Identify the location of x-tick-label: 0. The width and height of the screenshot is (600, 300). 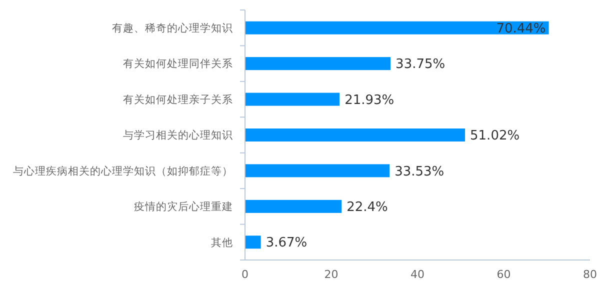
(245, 274).